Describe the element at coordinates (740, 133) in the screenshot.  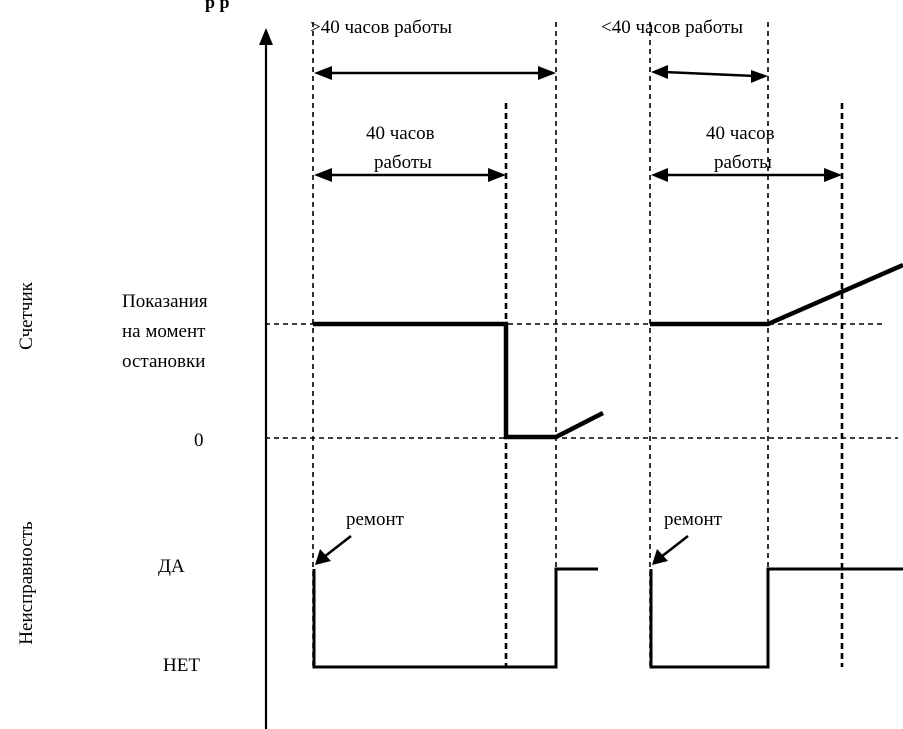
I see `interval-label-2-line1: 40 часов` at that location.